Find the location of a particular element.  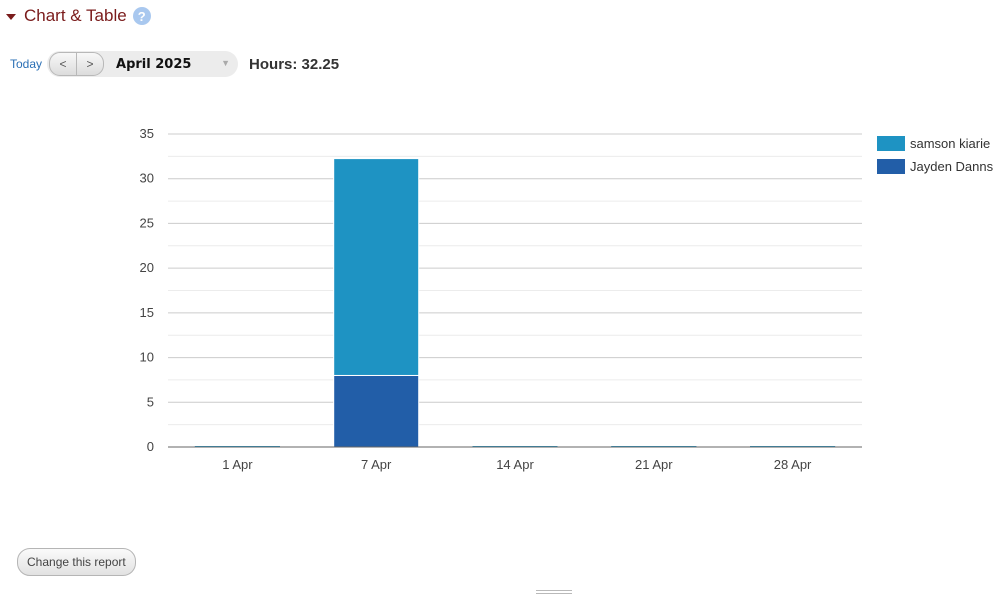

y-tick-label: 35 is located at coordinates (147, 133).